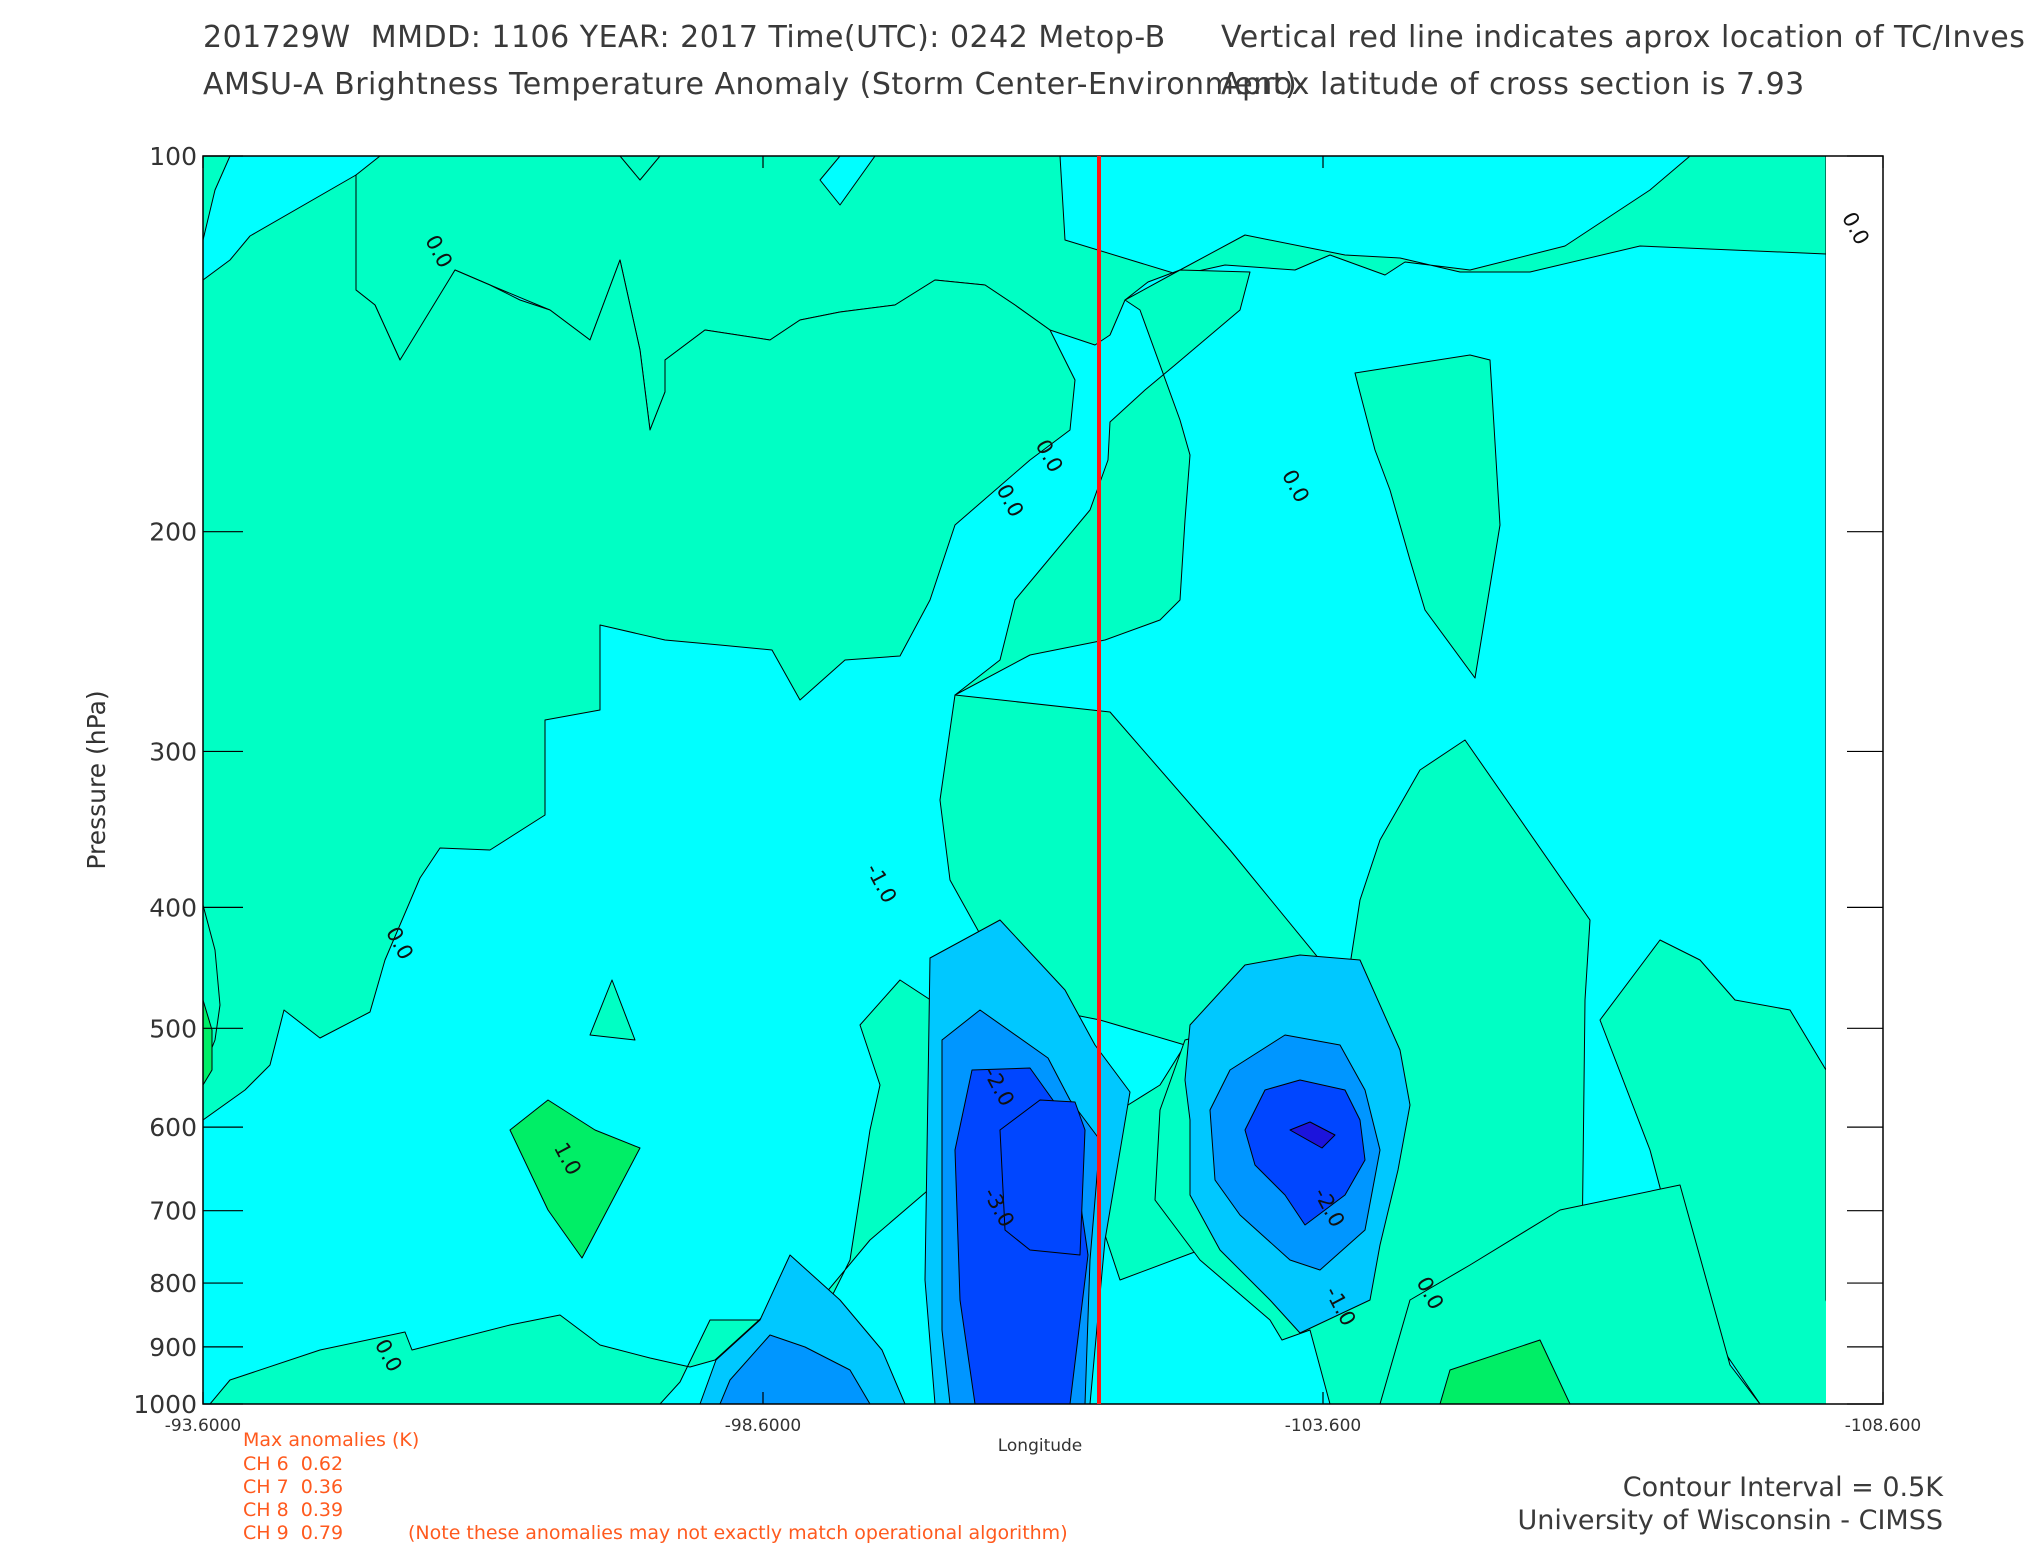 This screenshot has width=2025, height=1550. What do you see at coordinates (1312, 1135) in the screenshot?
I see `field-neg4-right` at bounding box center [1312, 1135].